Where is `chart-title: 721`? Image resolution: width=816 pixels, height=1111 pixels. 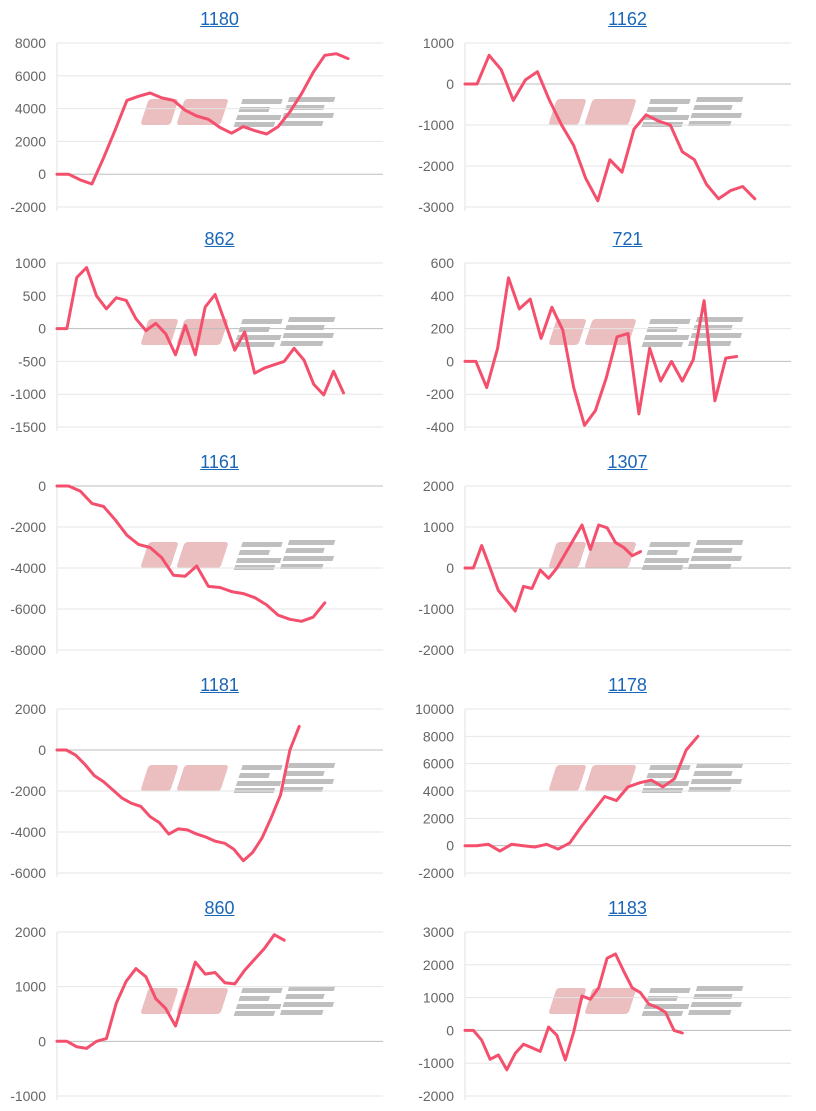
chart-title: 721 is located at coordinates (627, 239).